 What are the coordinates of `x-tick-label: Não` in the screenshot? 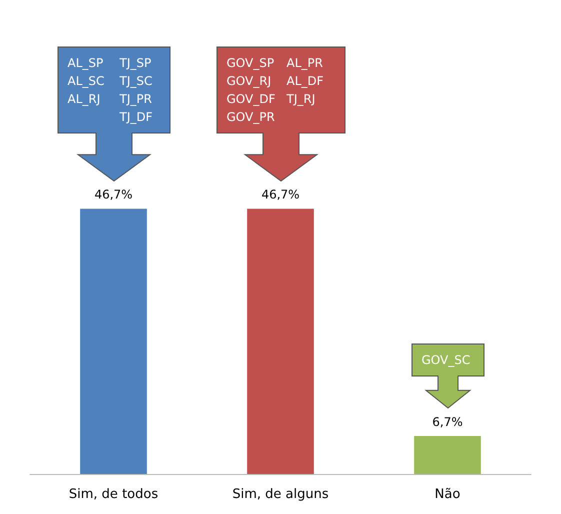 It's located at (447, 494).